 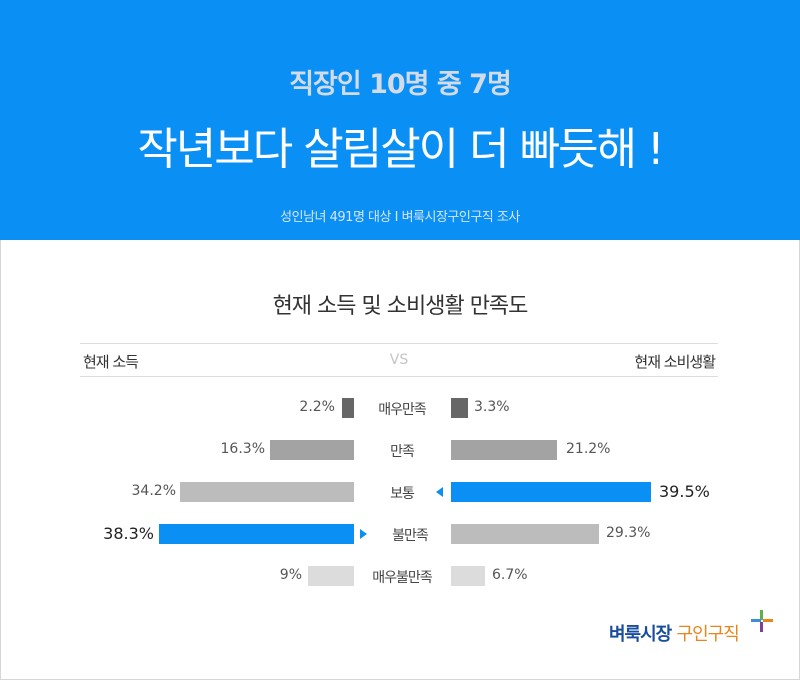 I want to click on category-label: 만족, so click(x=402, y=452).